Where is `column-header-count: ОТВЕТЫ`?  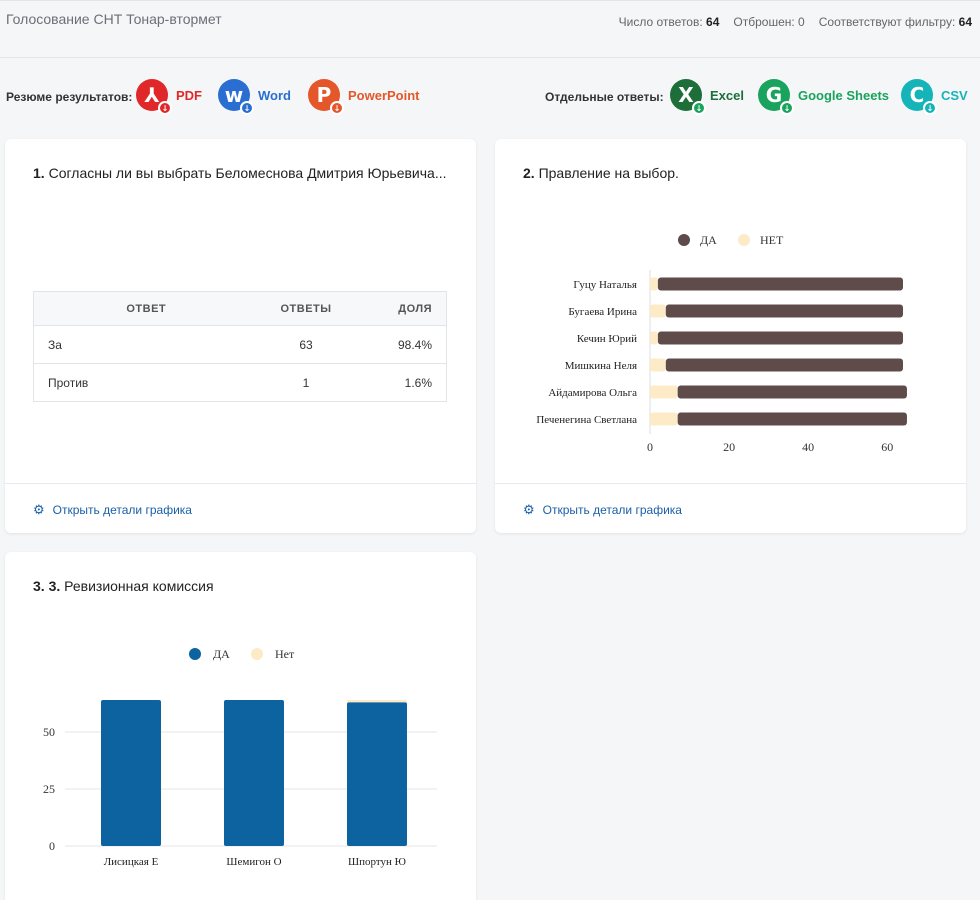 column-header-count: ОТВЕТЫ is located at coordinates (306, 308).